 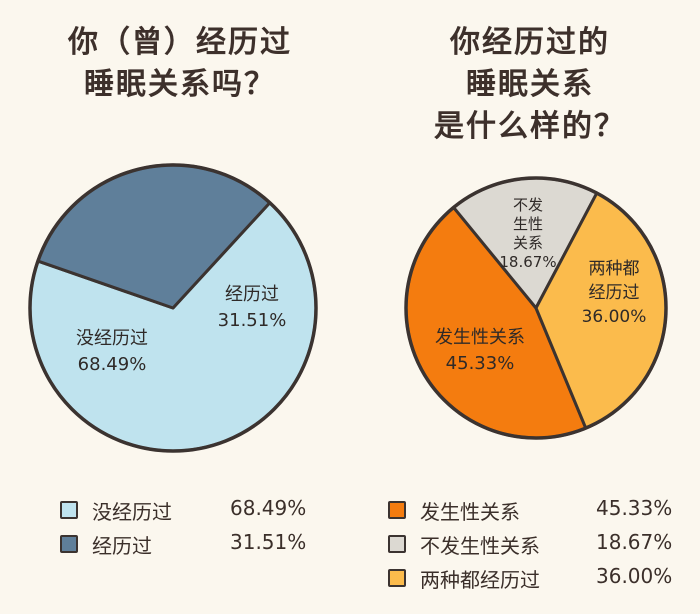 I want to click on chart-title-right-line-1: 你经历过的, so click(x=530, y=42).